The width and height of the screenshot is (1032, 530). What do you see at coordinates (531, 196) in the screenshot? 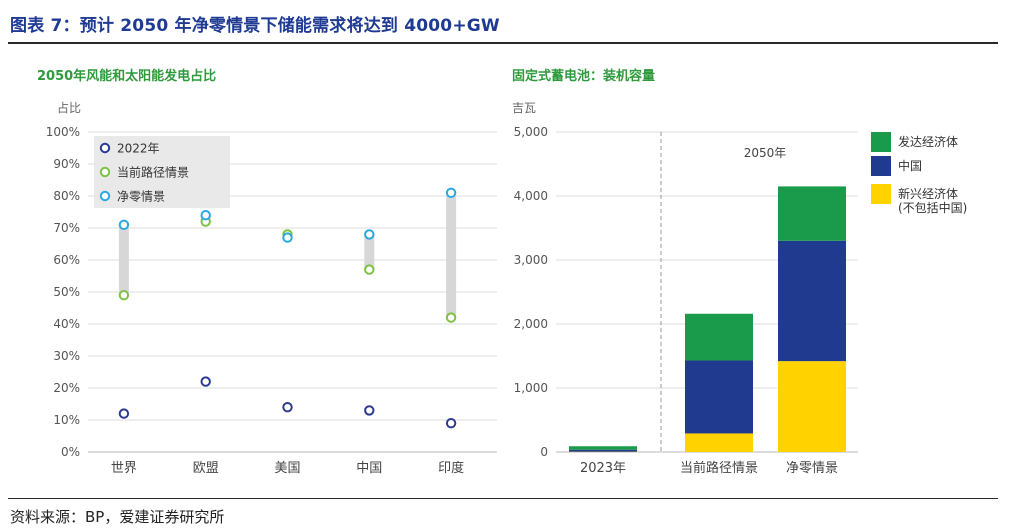
I see `right-y-tick-label: 4,000` at bounding box center [531, 196].